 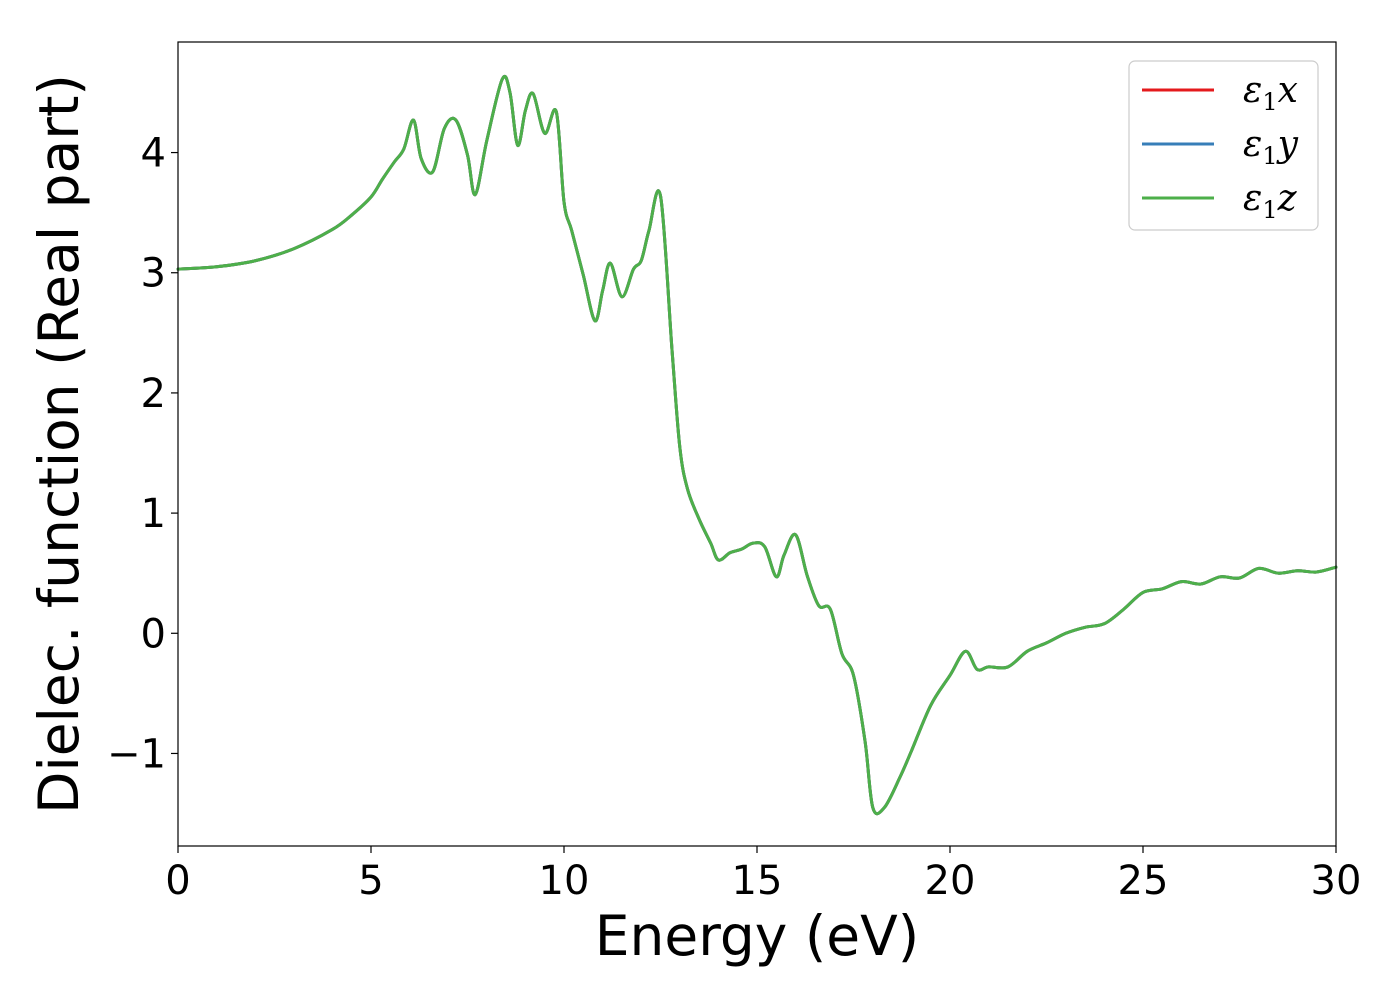 What do you see at coordinates (757, 881) in the screenshot?
I see `x-tick-label: 15` at bounding box center [757, 881].